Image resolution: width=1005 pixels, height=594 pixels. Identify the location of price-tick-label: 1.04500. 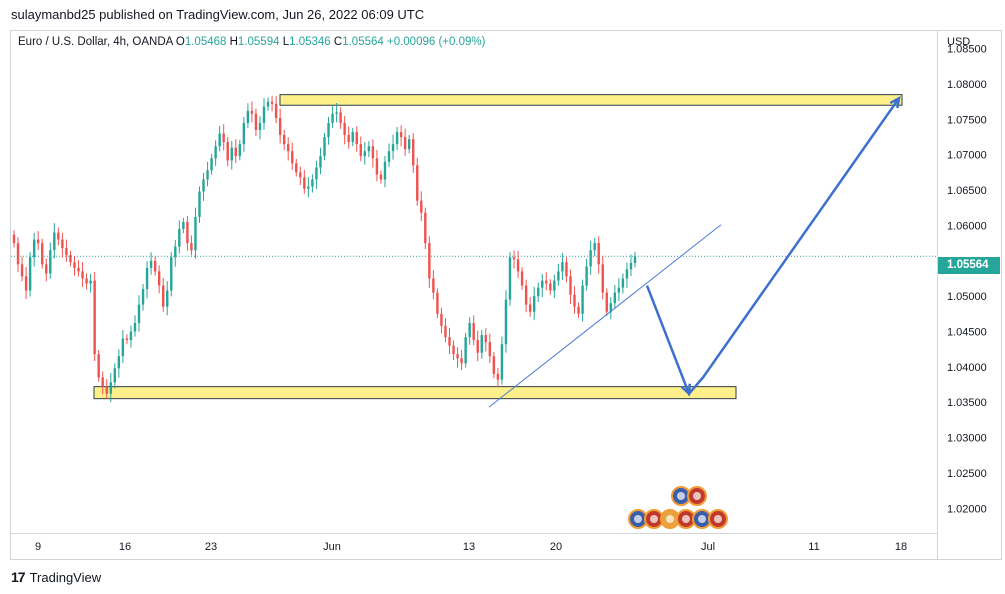
(967, 332).